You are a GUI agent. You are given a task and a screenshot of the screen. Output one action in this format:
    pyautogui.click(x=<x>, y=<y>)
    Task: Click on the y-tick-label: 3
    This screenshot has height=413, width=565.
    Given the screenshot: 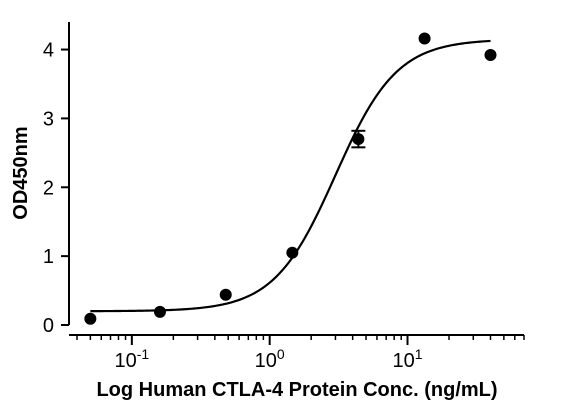 What is the action you would take?
    pyautogui.click(x=48, y=119)
    